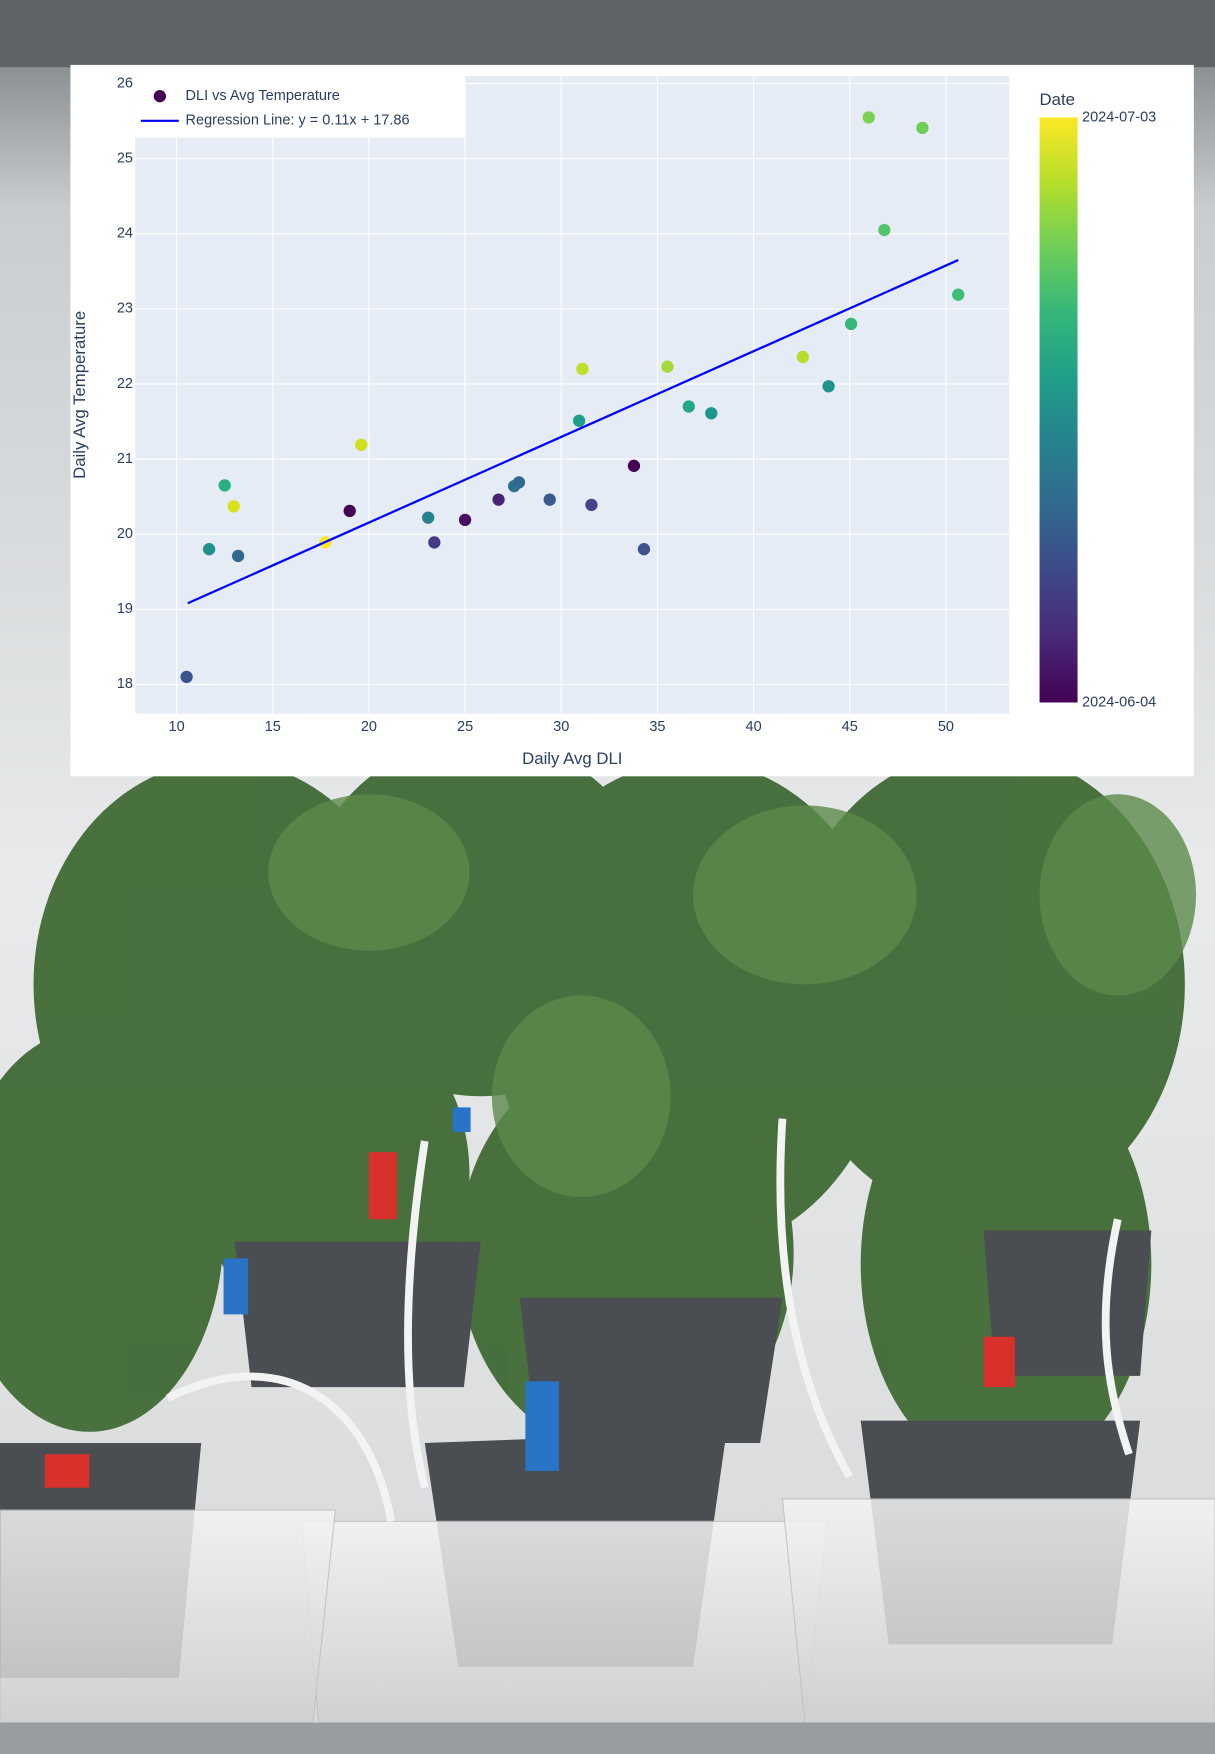  Describe the element at coordinates (125, 534) in the screenshot. I see `y-tick-label: 20` at that location.